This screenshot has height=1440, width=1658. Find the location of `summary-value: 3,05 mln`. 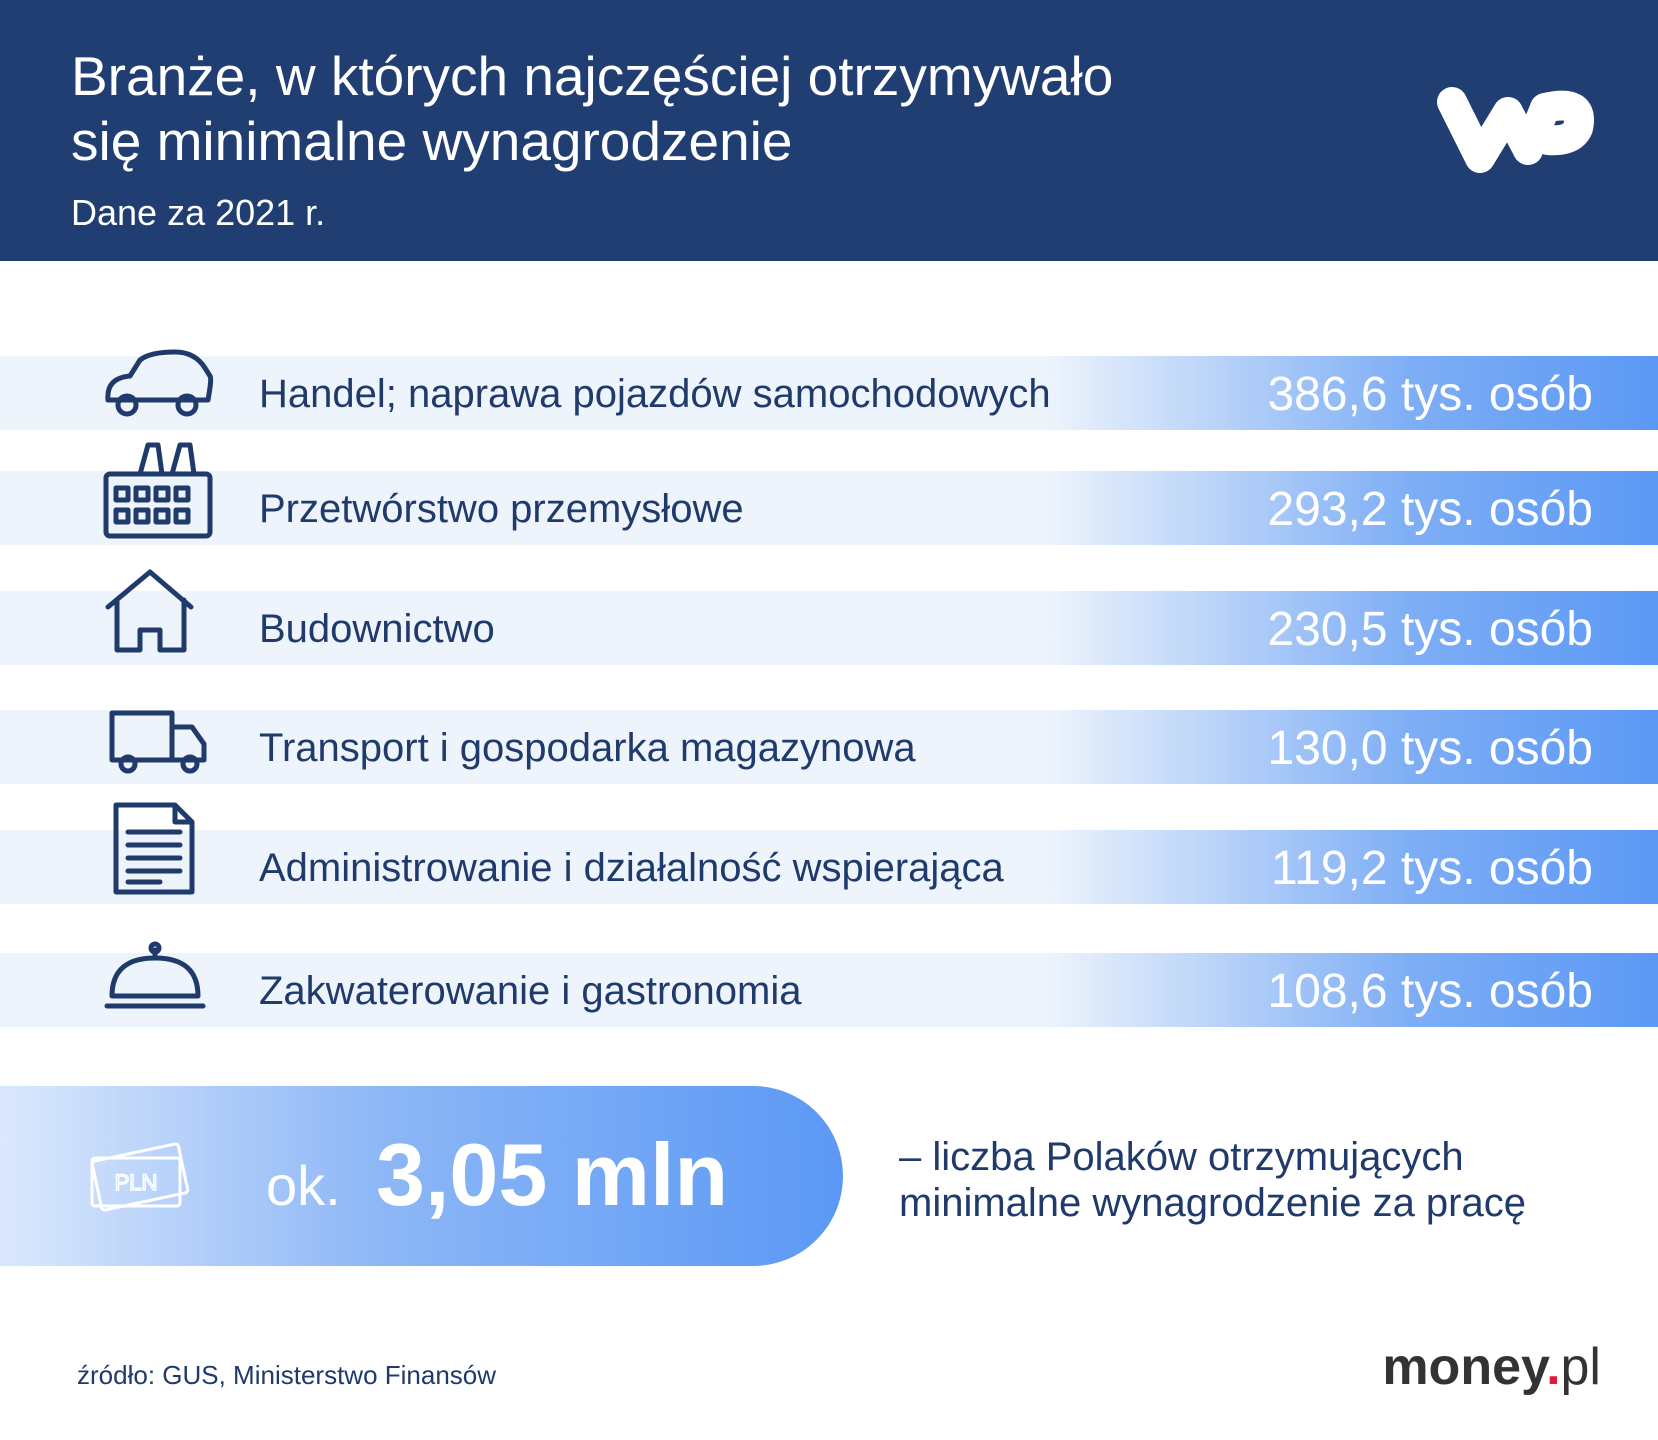

summary-value: 3,05 mln is located at coordinates (552, 1174).